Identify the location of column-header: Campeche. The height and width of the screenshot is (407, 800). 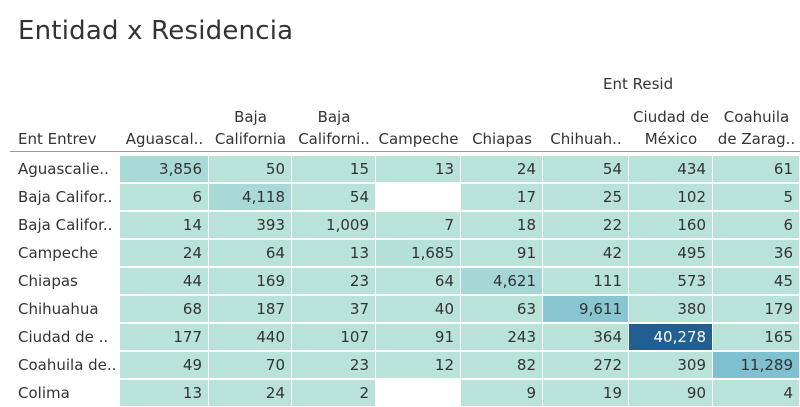
(418, 139).